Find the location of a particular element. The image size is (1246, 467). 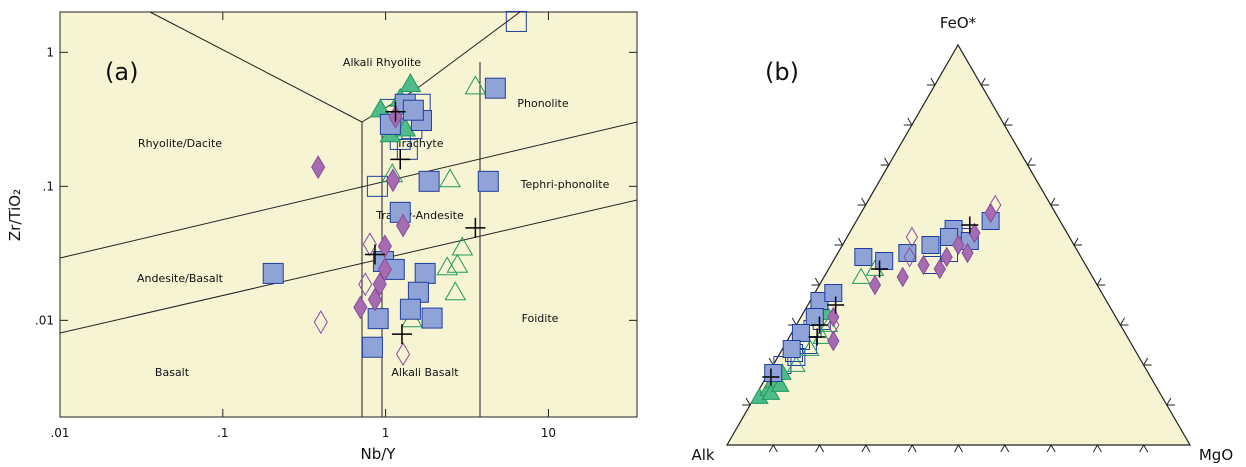

field-label: Alkali Rhyolite is located at coordinates (382, 62).